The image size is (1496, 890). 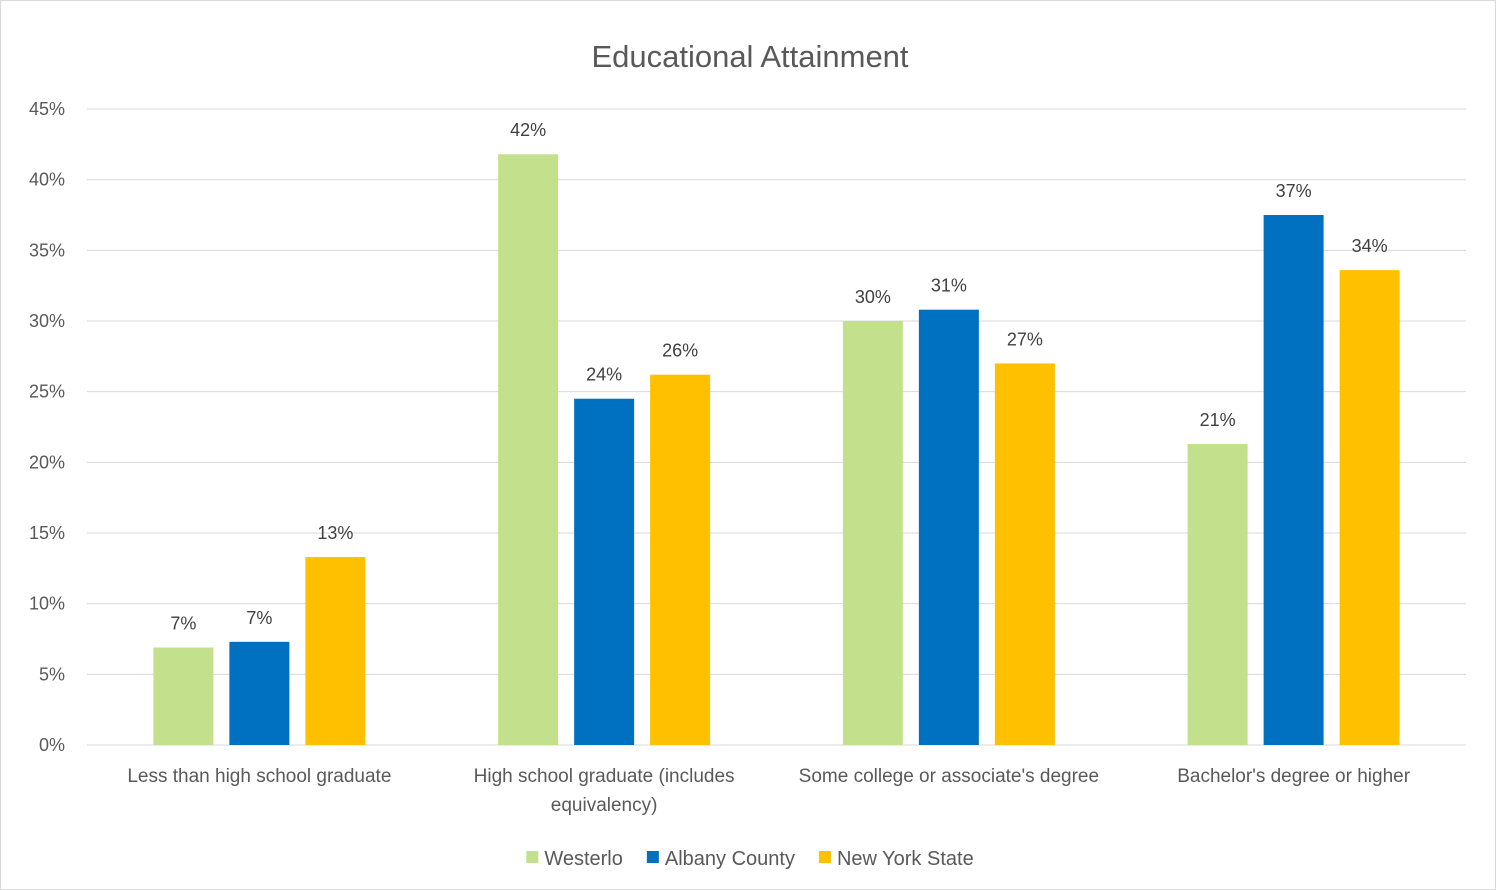 I want to click on data-label: 31%, so click(x=949, y=286).